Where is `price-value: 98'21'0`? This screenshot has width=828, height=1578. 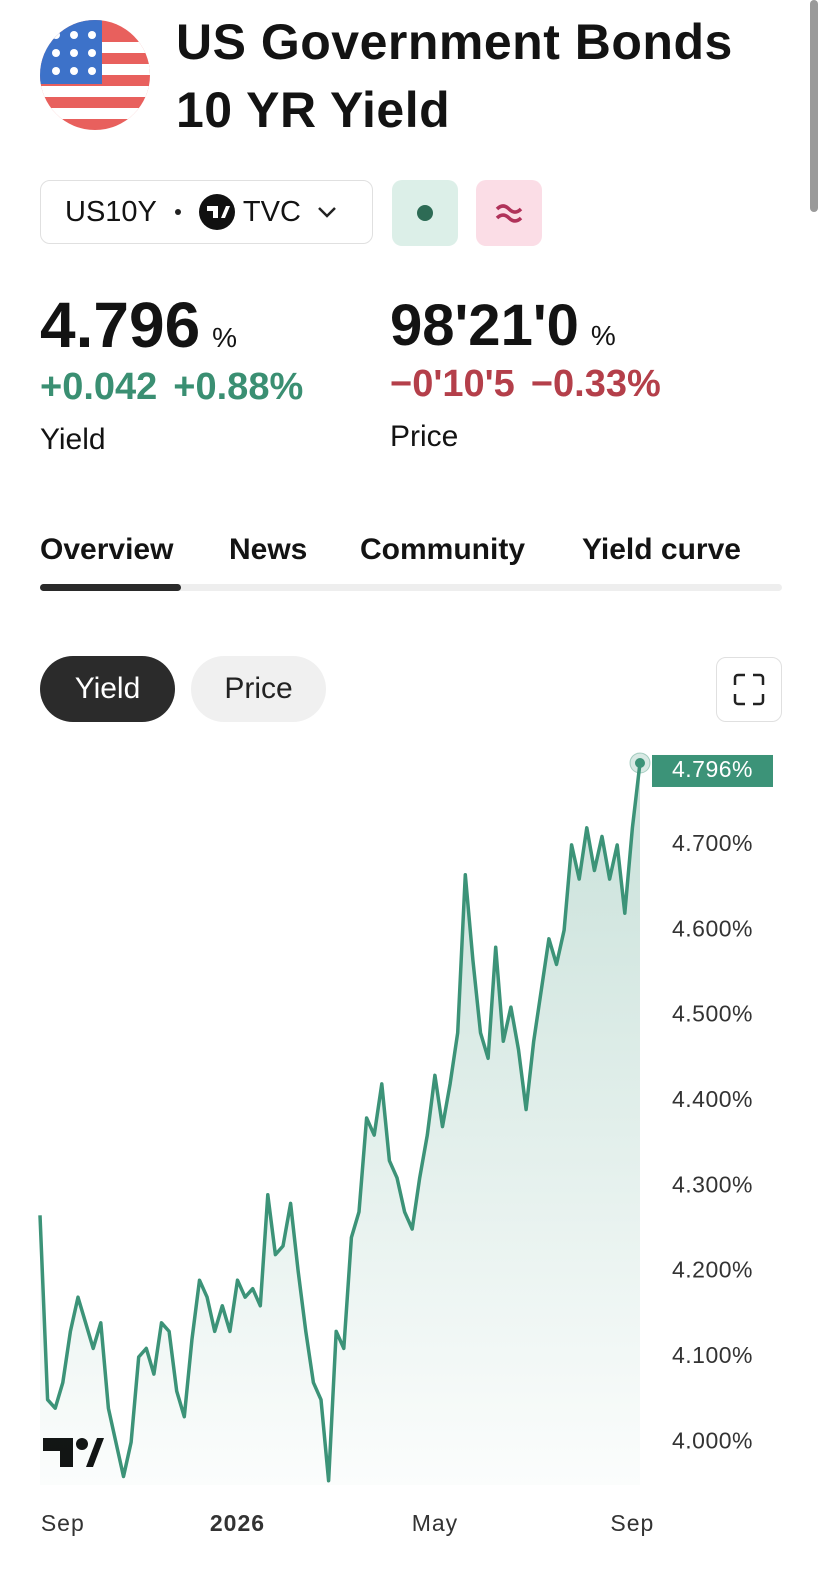
price-value: 98'21'0 is located at coordinates (484, 325).